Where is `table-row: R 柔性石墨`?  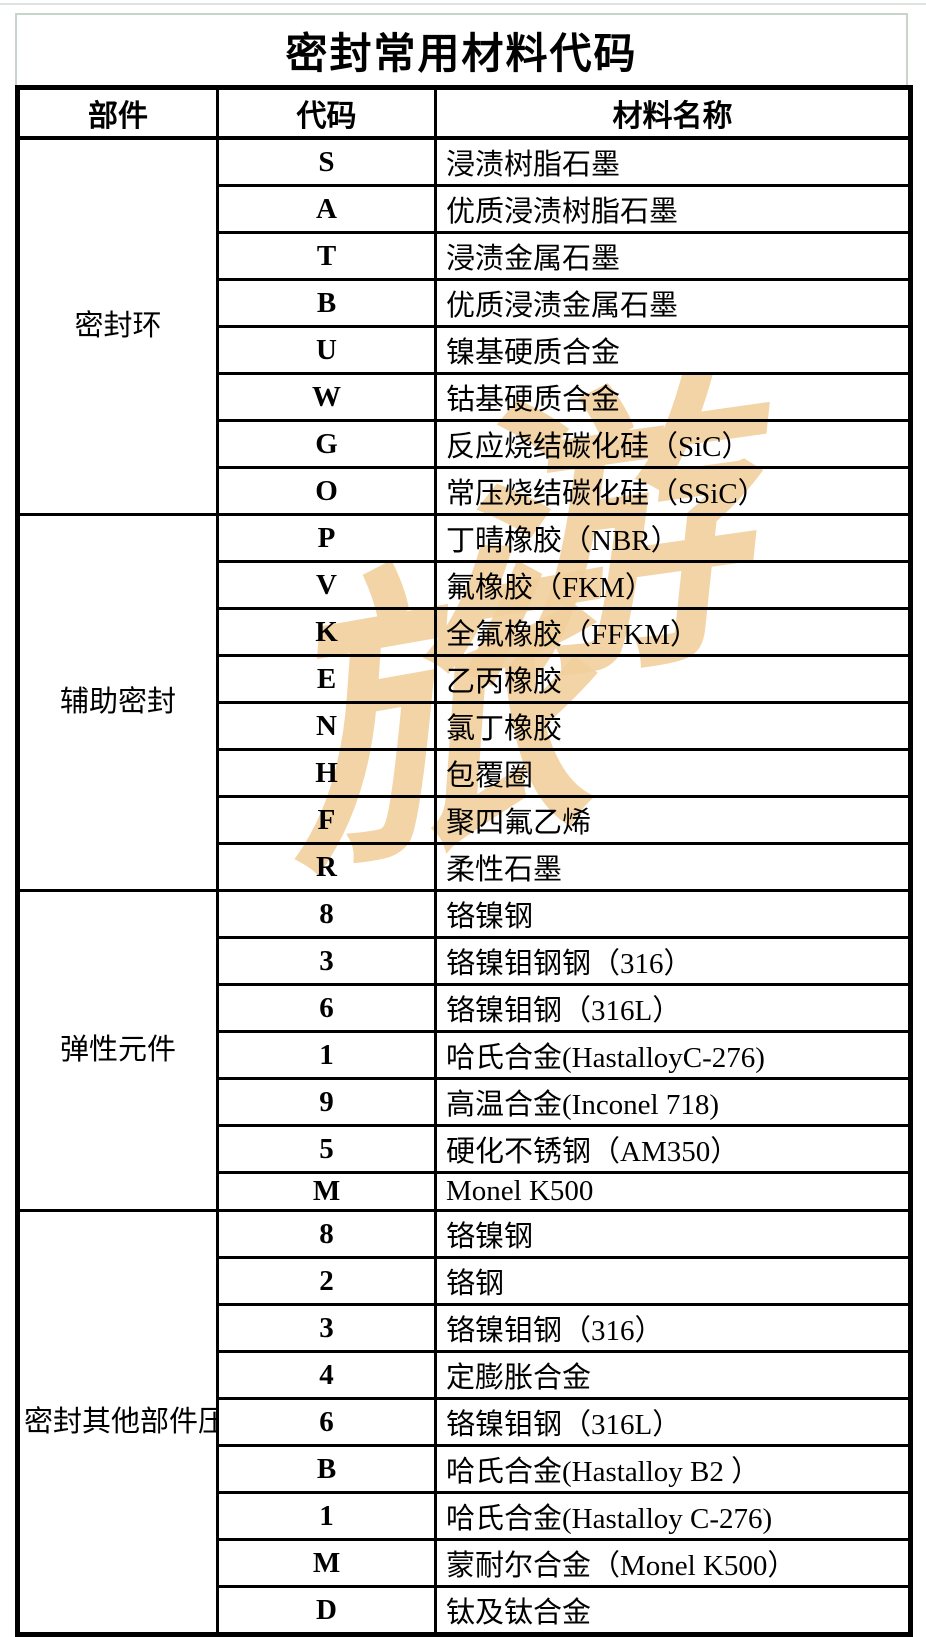
table-row: R 柔性石墨 is located at coordinates (465, 867).